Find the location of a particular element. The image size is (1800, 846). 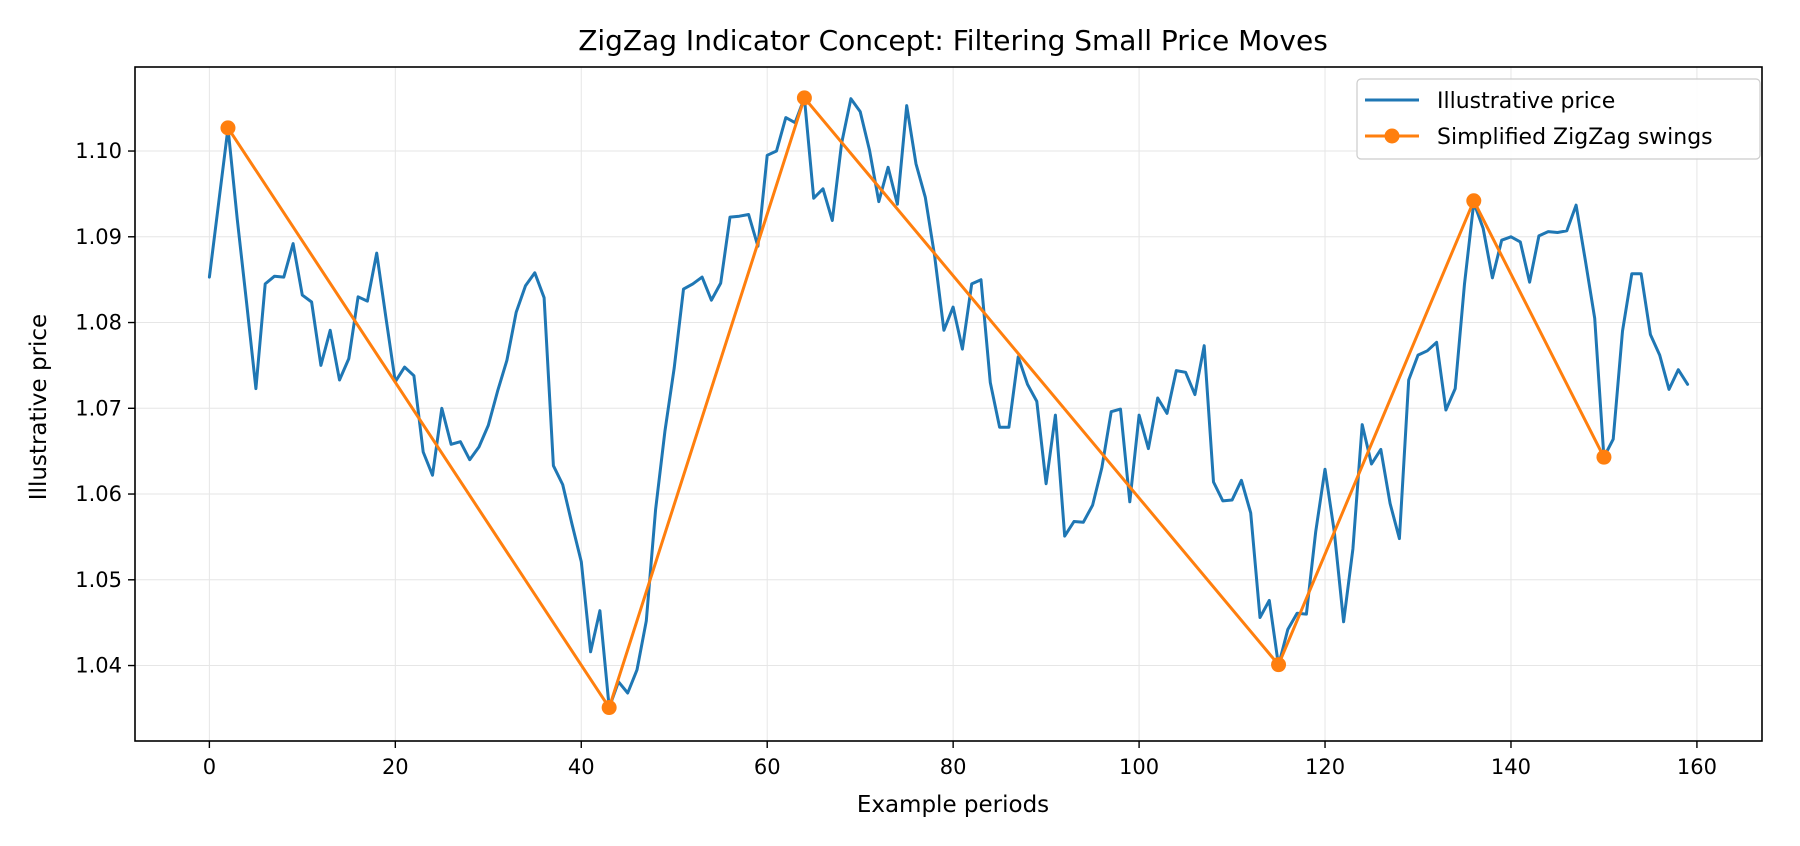

x-tick-label: 0 is located at coordinates (209, 767).